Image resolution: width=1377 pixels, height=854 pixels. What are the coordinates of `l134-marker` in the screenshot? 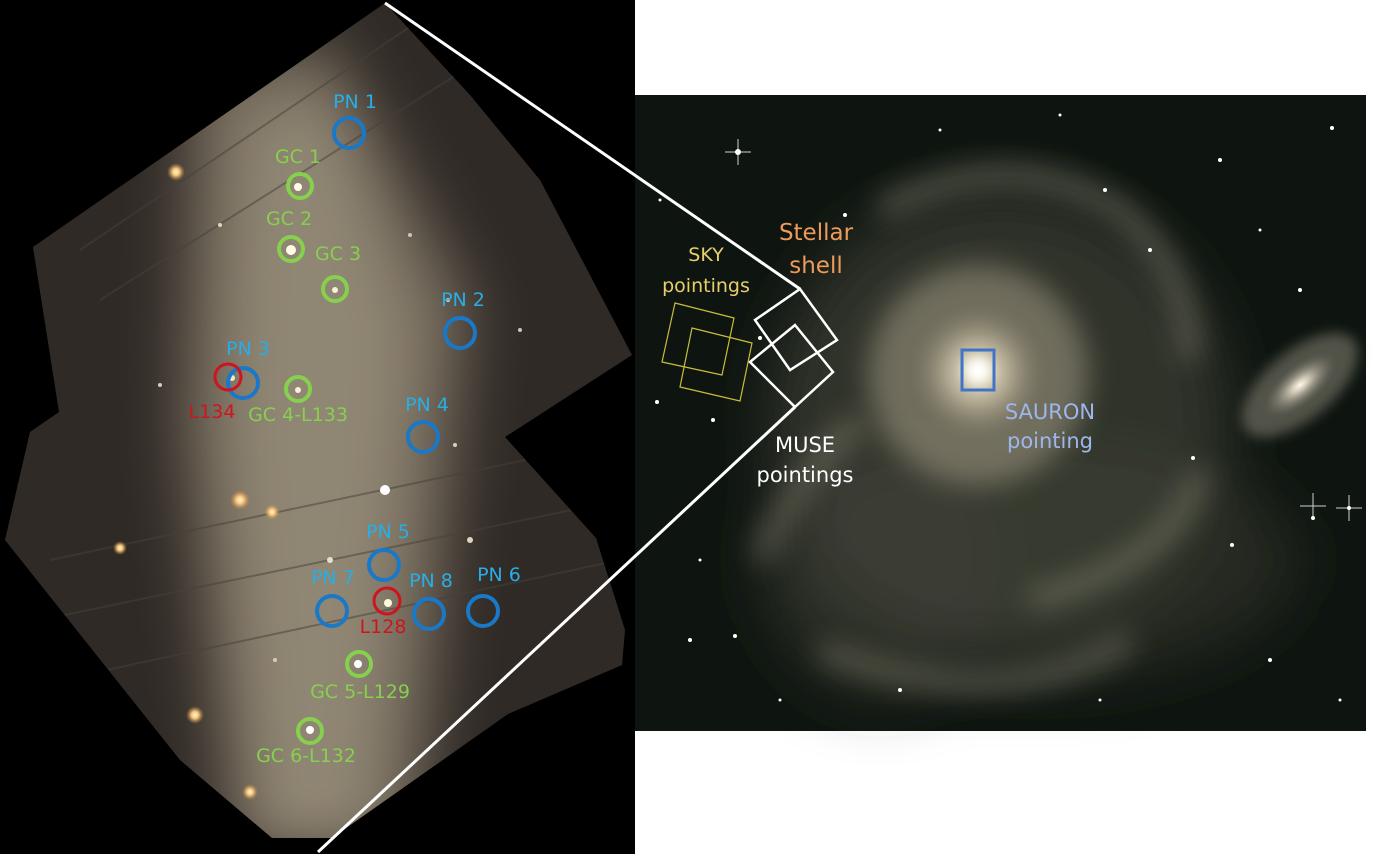 It's located at (228, 377).